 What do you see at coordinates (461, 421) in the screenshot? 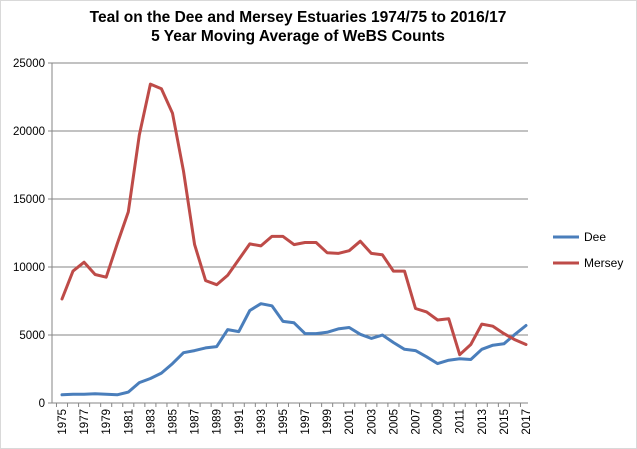
I see `x-tick-label: 2011` at bounding box center [461, 421].